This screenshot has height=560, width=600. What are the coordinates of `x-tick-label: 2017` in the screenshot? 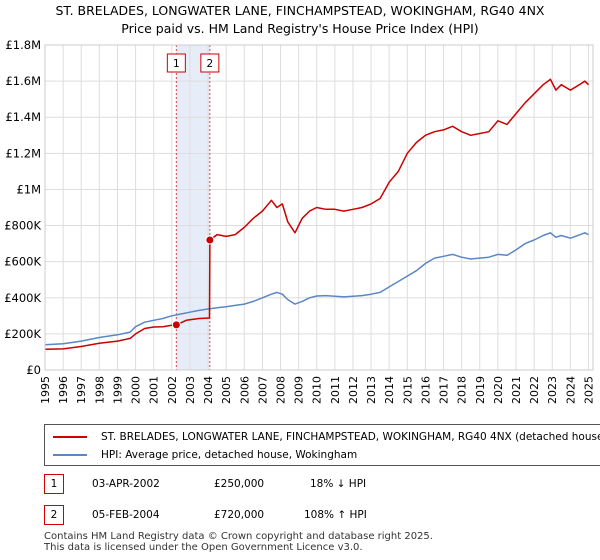 It's located at (444, 390).